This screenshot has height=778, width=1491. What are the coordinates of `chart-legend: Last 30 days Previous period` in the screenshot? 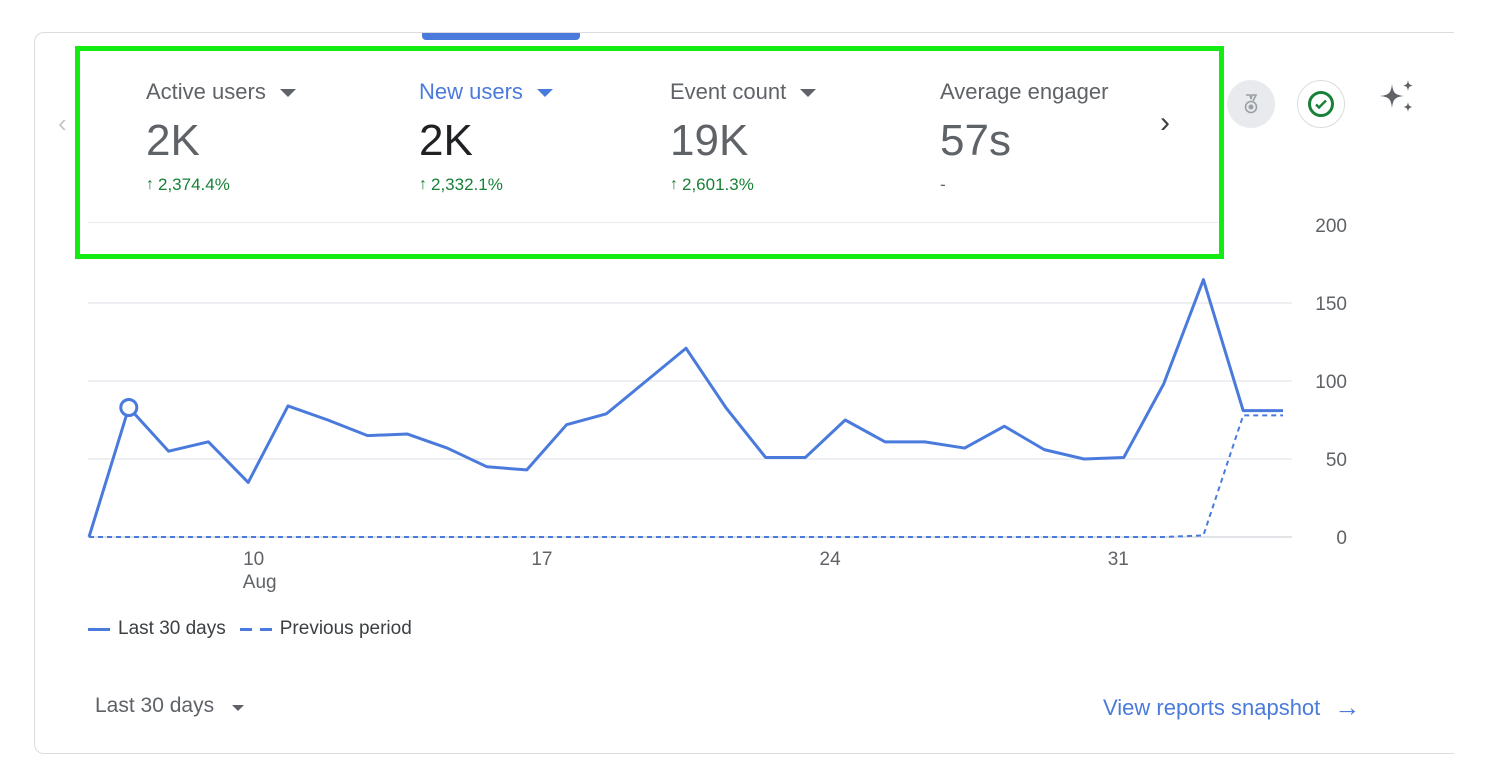 It's located at (250, 629).